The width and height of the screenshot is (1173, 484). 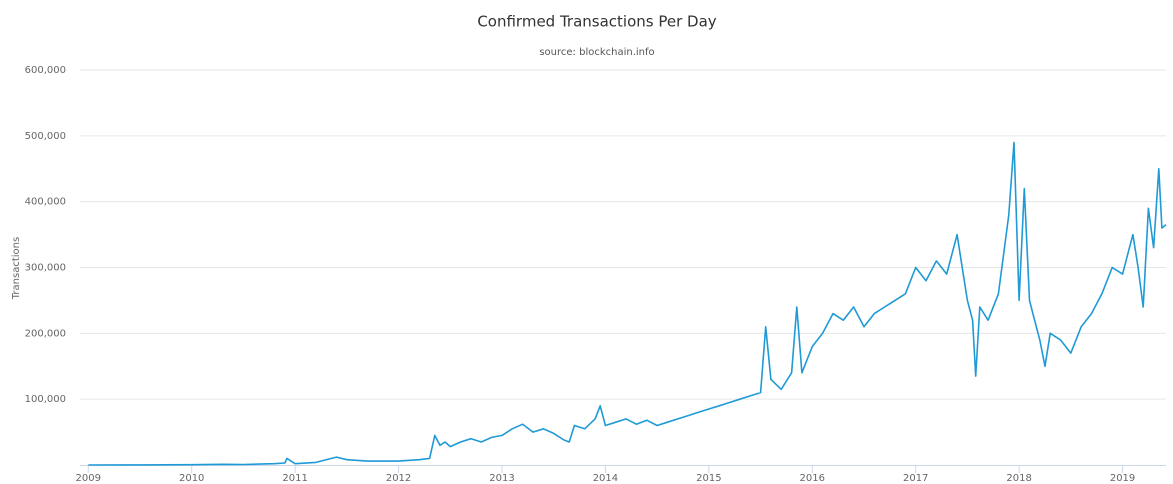 What do you see at coordinates (294, 478) in the screenshot?
I see `x-tick-label: 2011` at bounding box center [294, 478].